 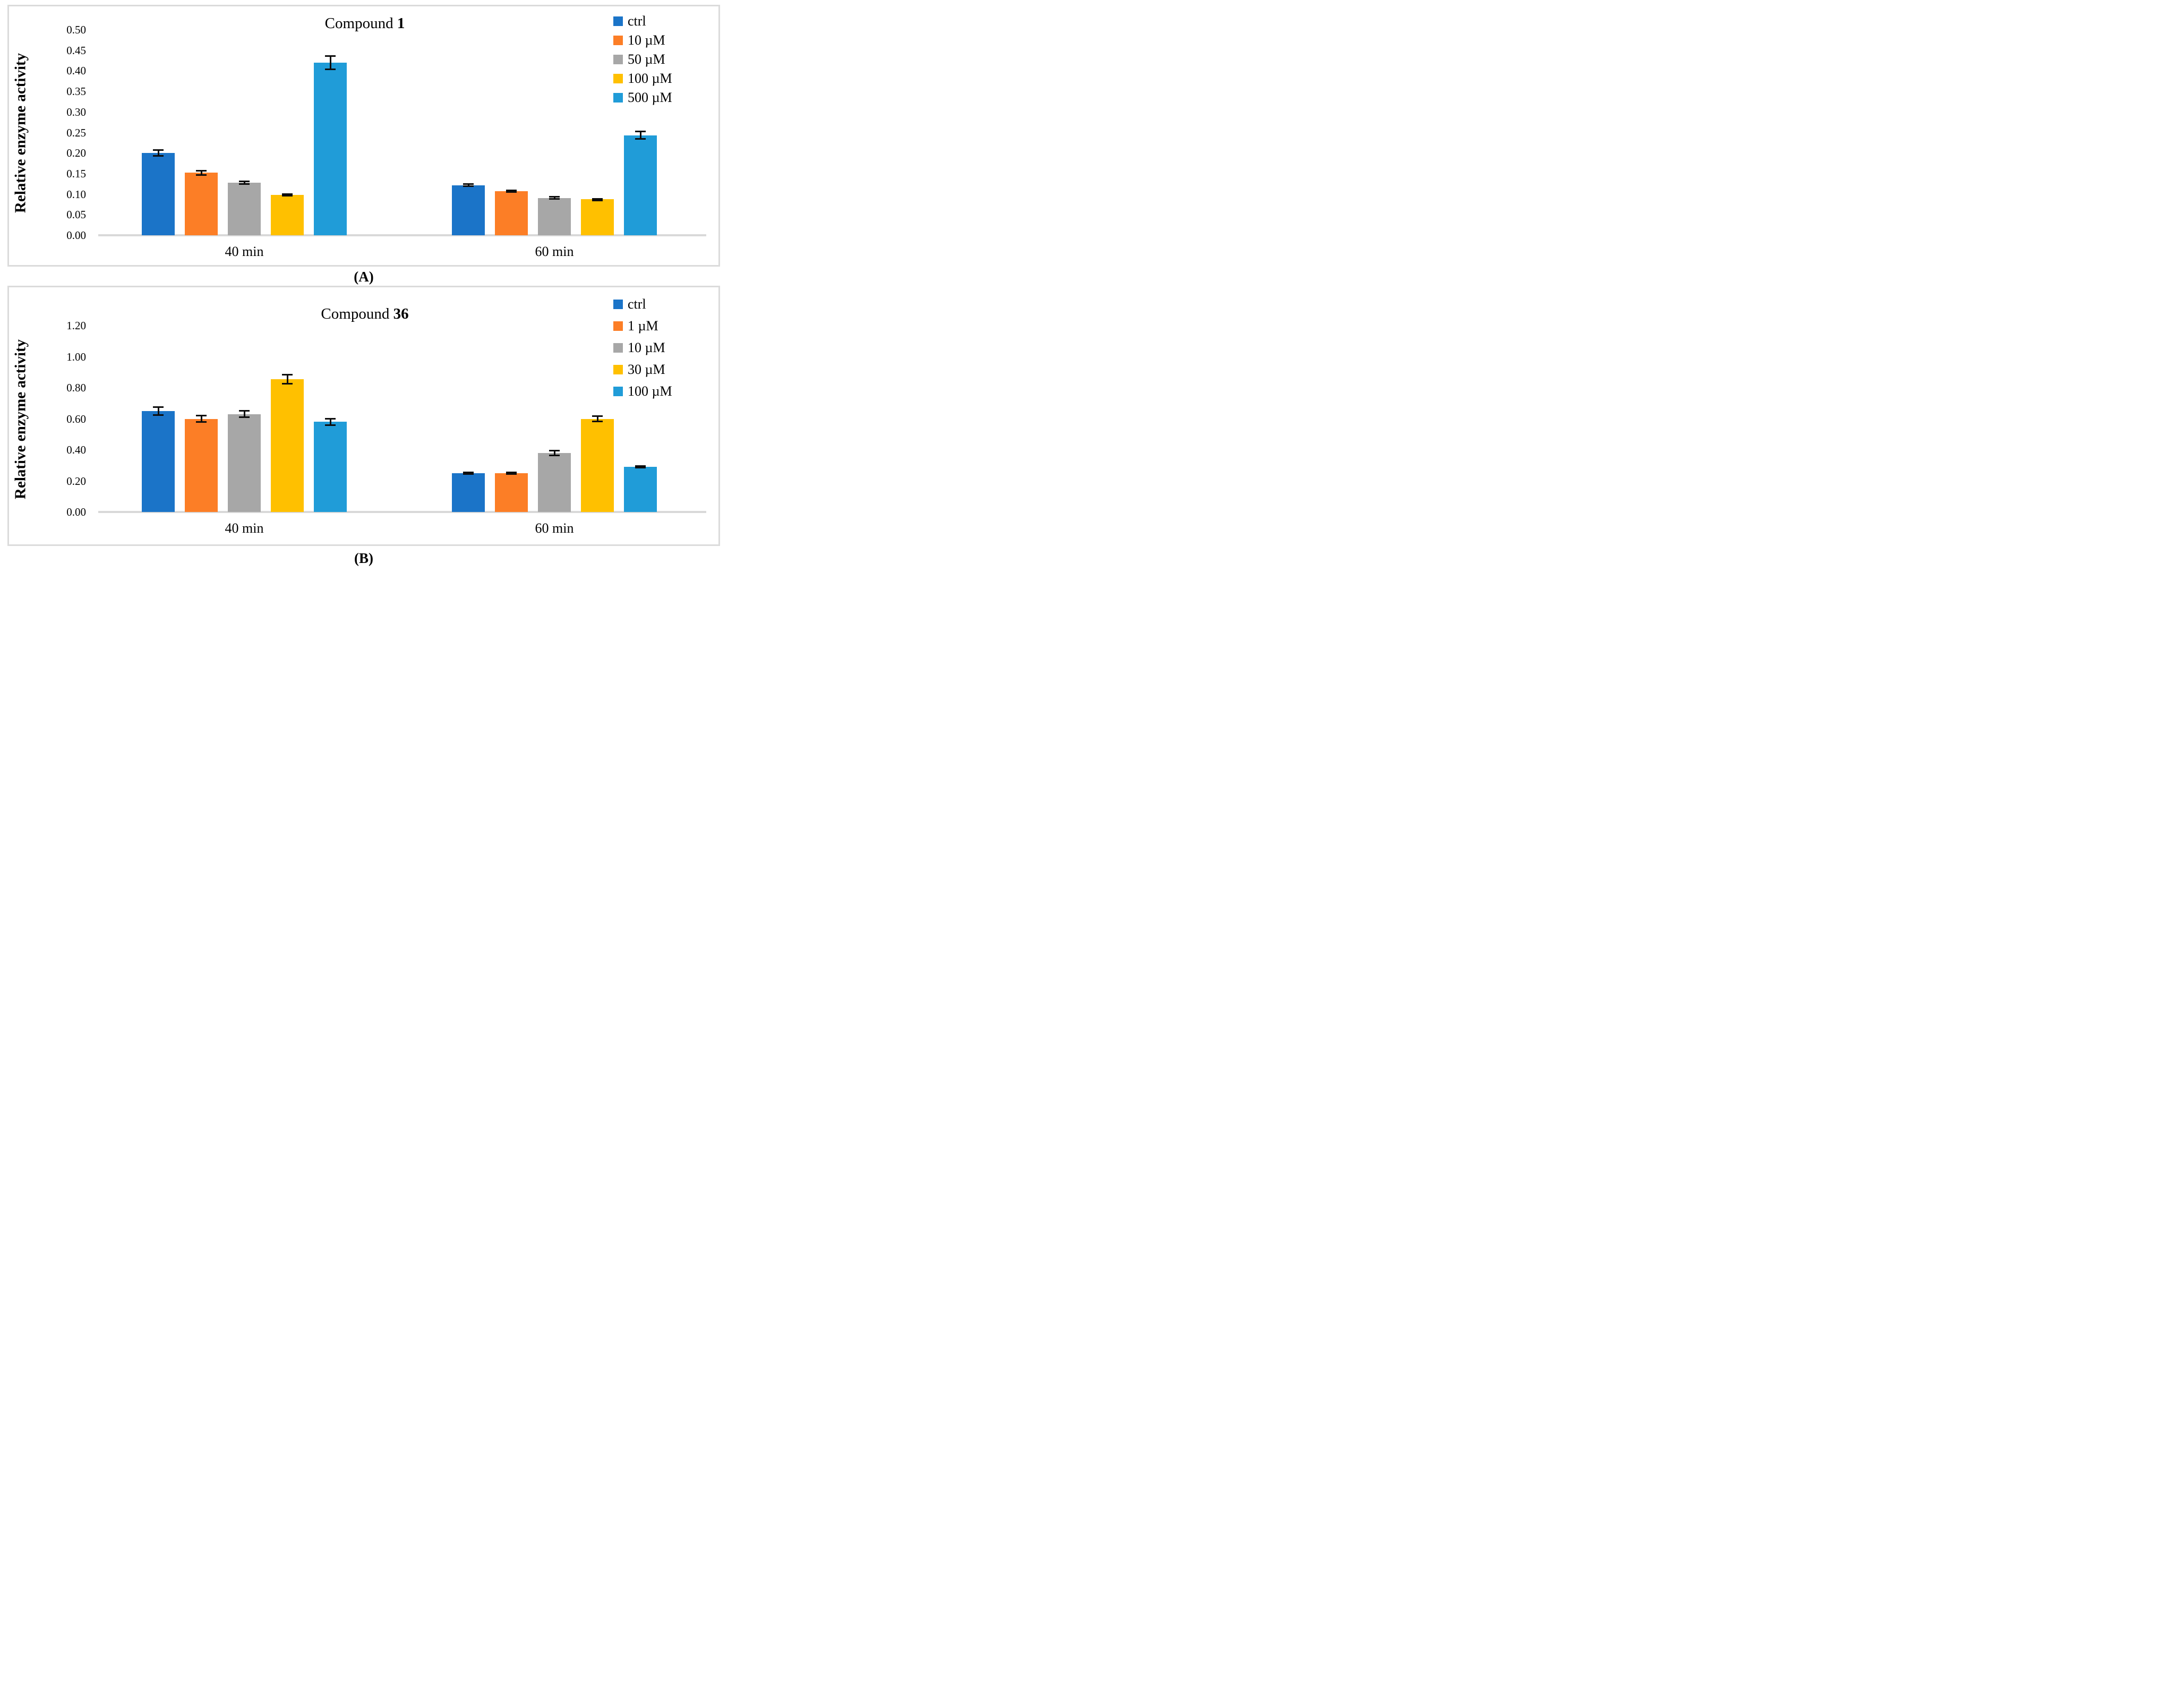 What do you see at coordinates (364, 277) in the screenshot?
I see `caption-a: (A)` at bounding box center [364, 277].